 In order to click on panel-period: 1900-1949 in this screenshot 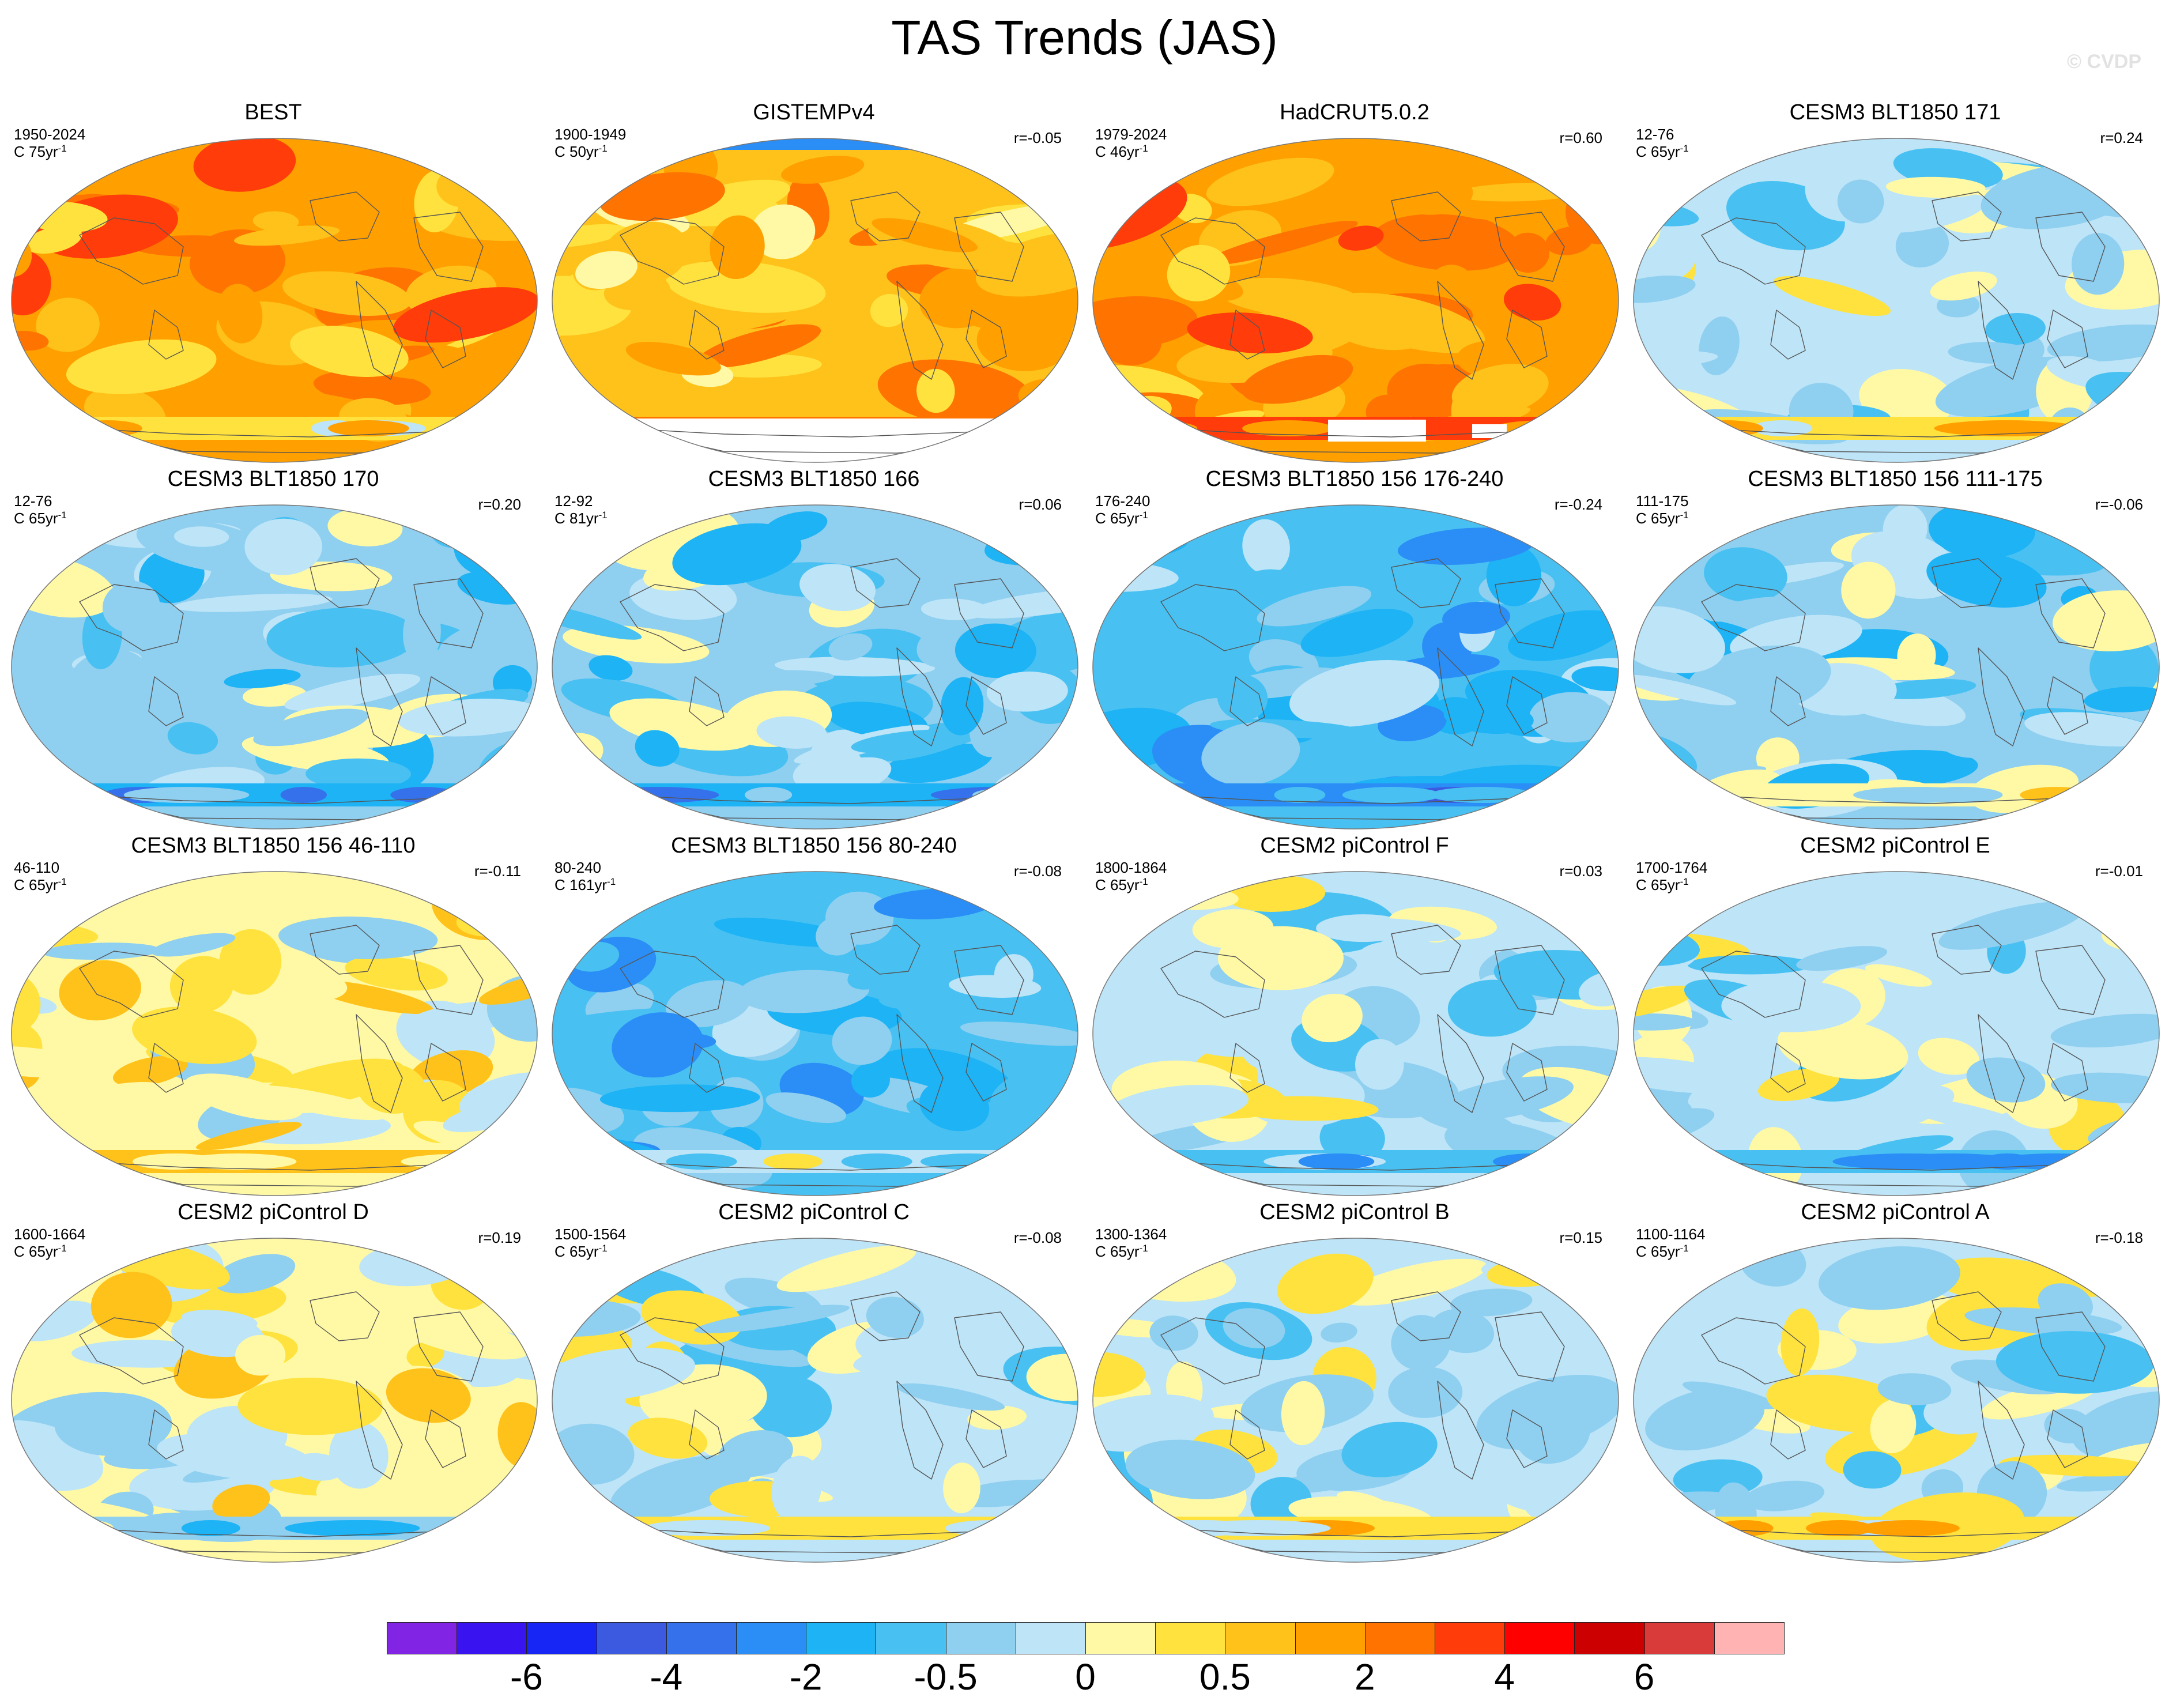, I will do `click(590, 134)`.